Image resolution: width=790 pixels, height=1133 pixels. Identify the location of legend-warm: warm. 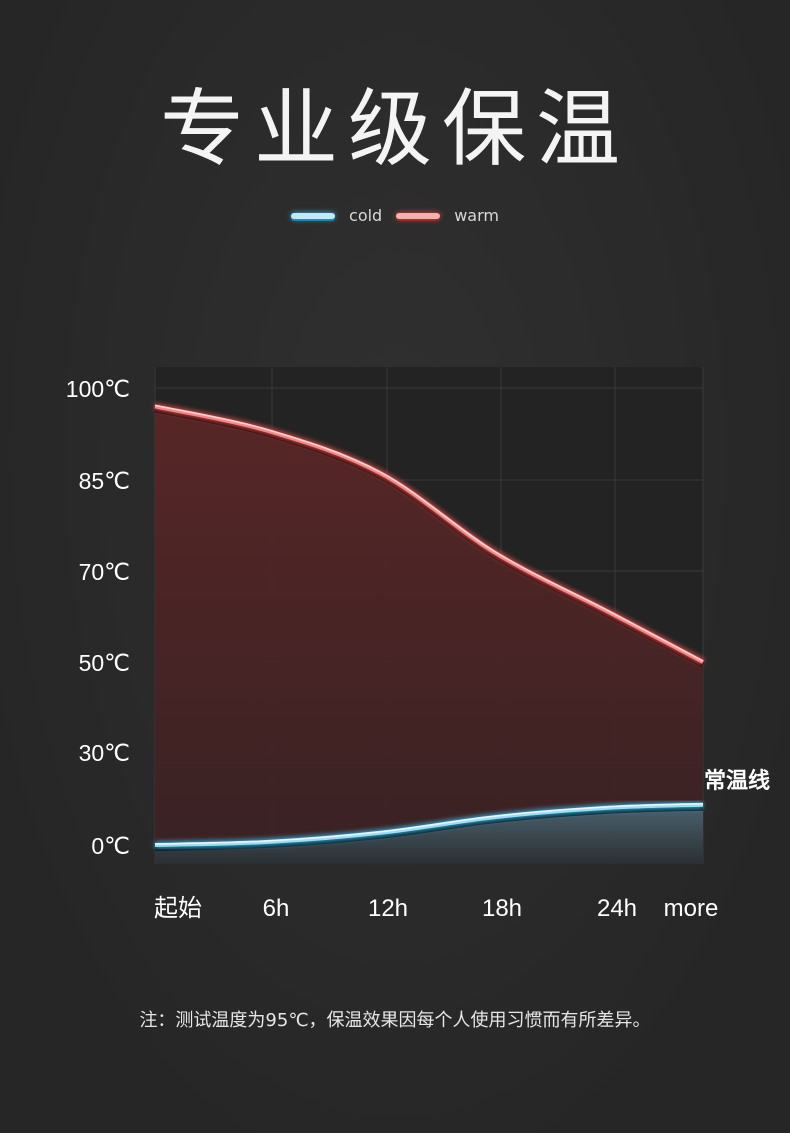
(447, 215).